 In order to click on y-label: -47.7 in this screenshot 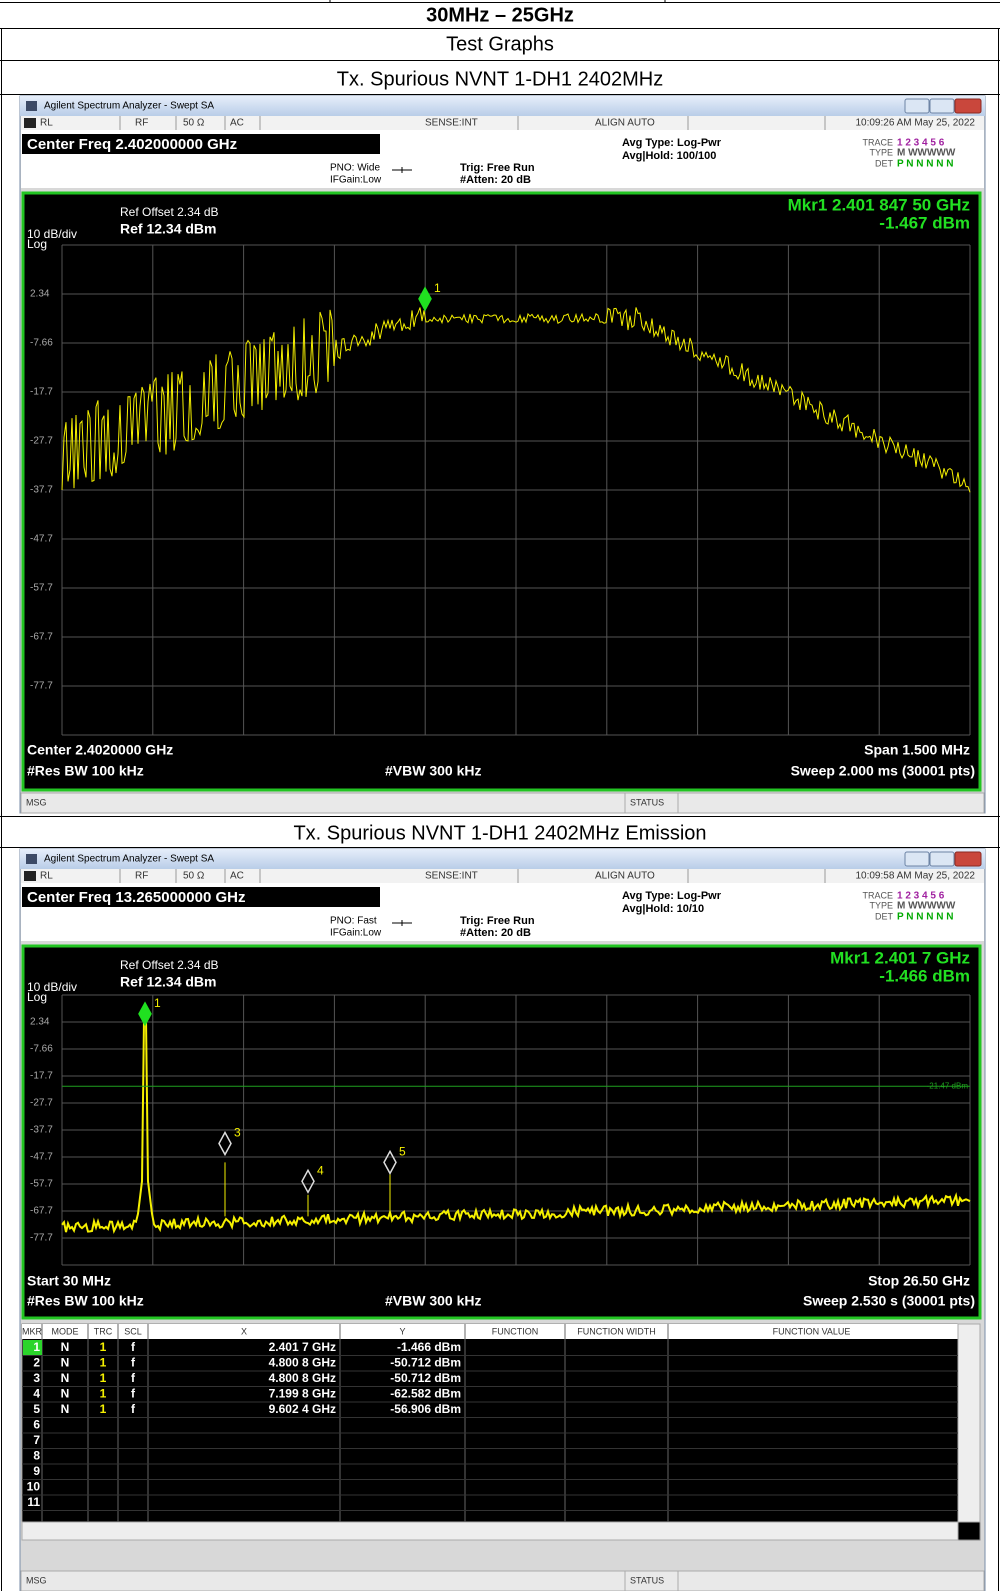, I will do `click(41, 539)`.